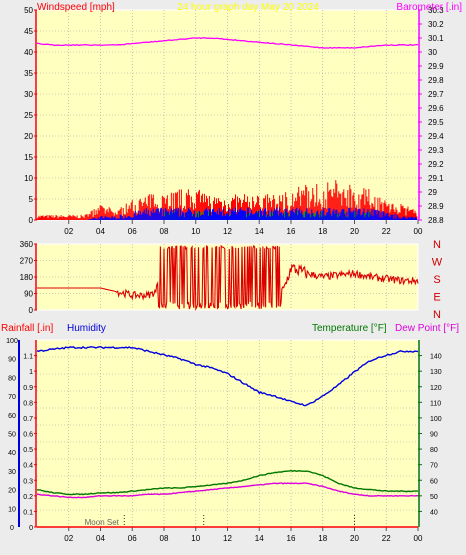 The width and height of the screenshot is (466, 555). What do you see at coordinates (102, 522) in the screenshot?
I see `moon-set-label: Moon Set` at bounding box center [102, 522].